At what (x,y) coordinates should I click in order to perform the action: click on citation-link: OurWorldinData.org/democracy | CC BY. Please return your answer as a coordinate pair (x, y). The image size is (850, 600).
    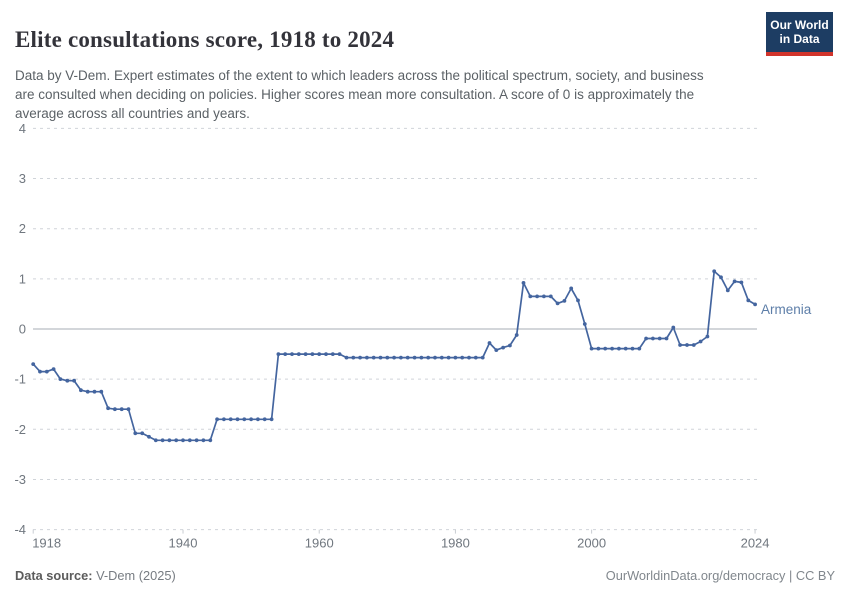
    Looking at the image, I should click on (720, 575).